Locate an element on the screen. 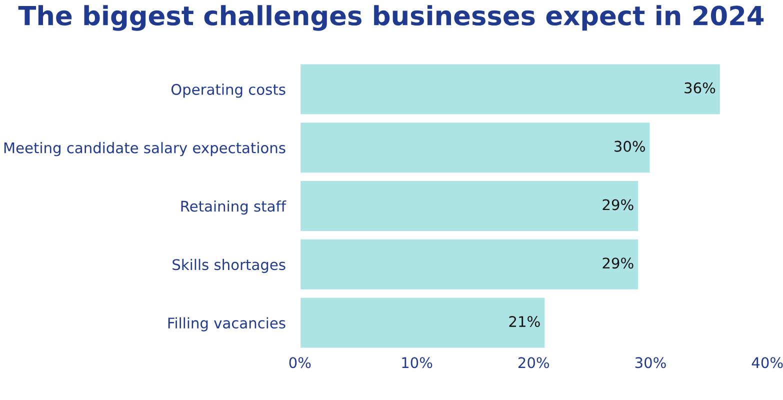  y-tick-label: Retaining staff is located at coordinates (233, 207).